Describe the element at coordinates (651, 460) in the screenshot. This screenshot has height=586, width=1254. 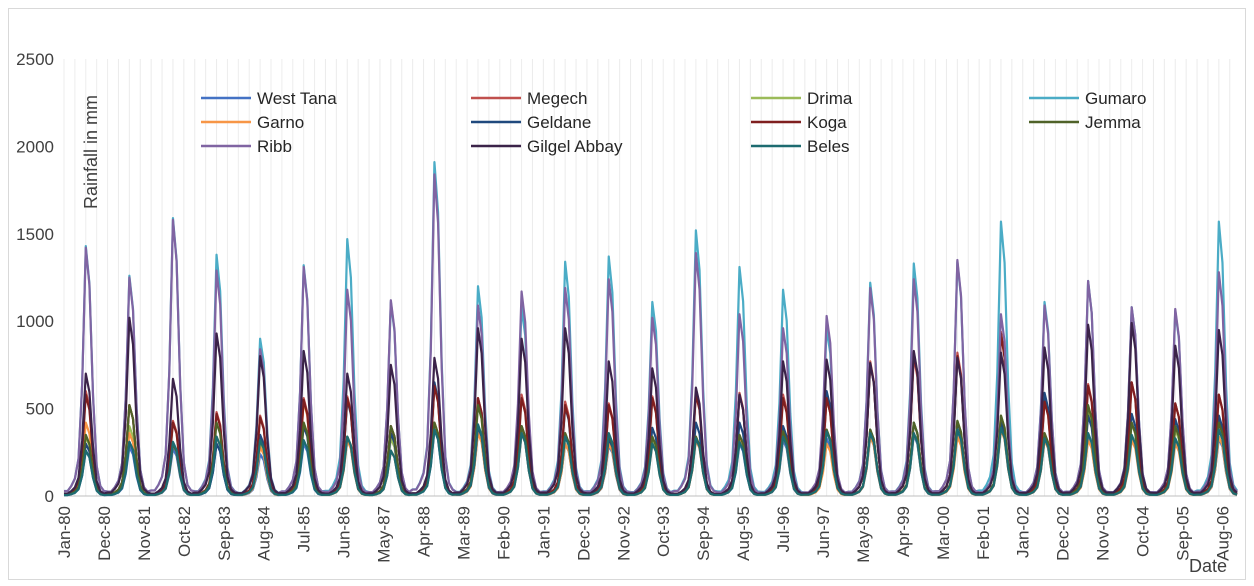
I see `series-line-beles` at that location.